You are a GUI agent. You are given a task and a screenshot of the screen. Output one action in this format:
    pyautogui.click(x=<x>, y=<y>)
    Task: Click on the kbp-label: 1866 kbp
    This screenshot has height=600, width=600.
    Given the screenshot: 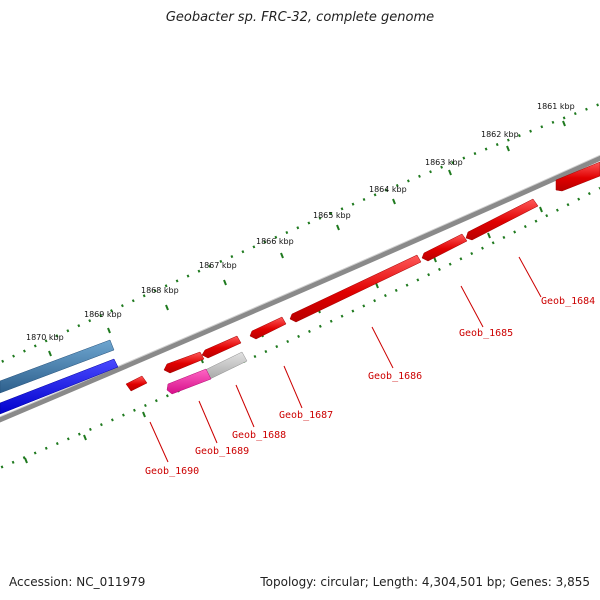 What is the action you would take?
    pyautogui.click(x=275, y=241)
    